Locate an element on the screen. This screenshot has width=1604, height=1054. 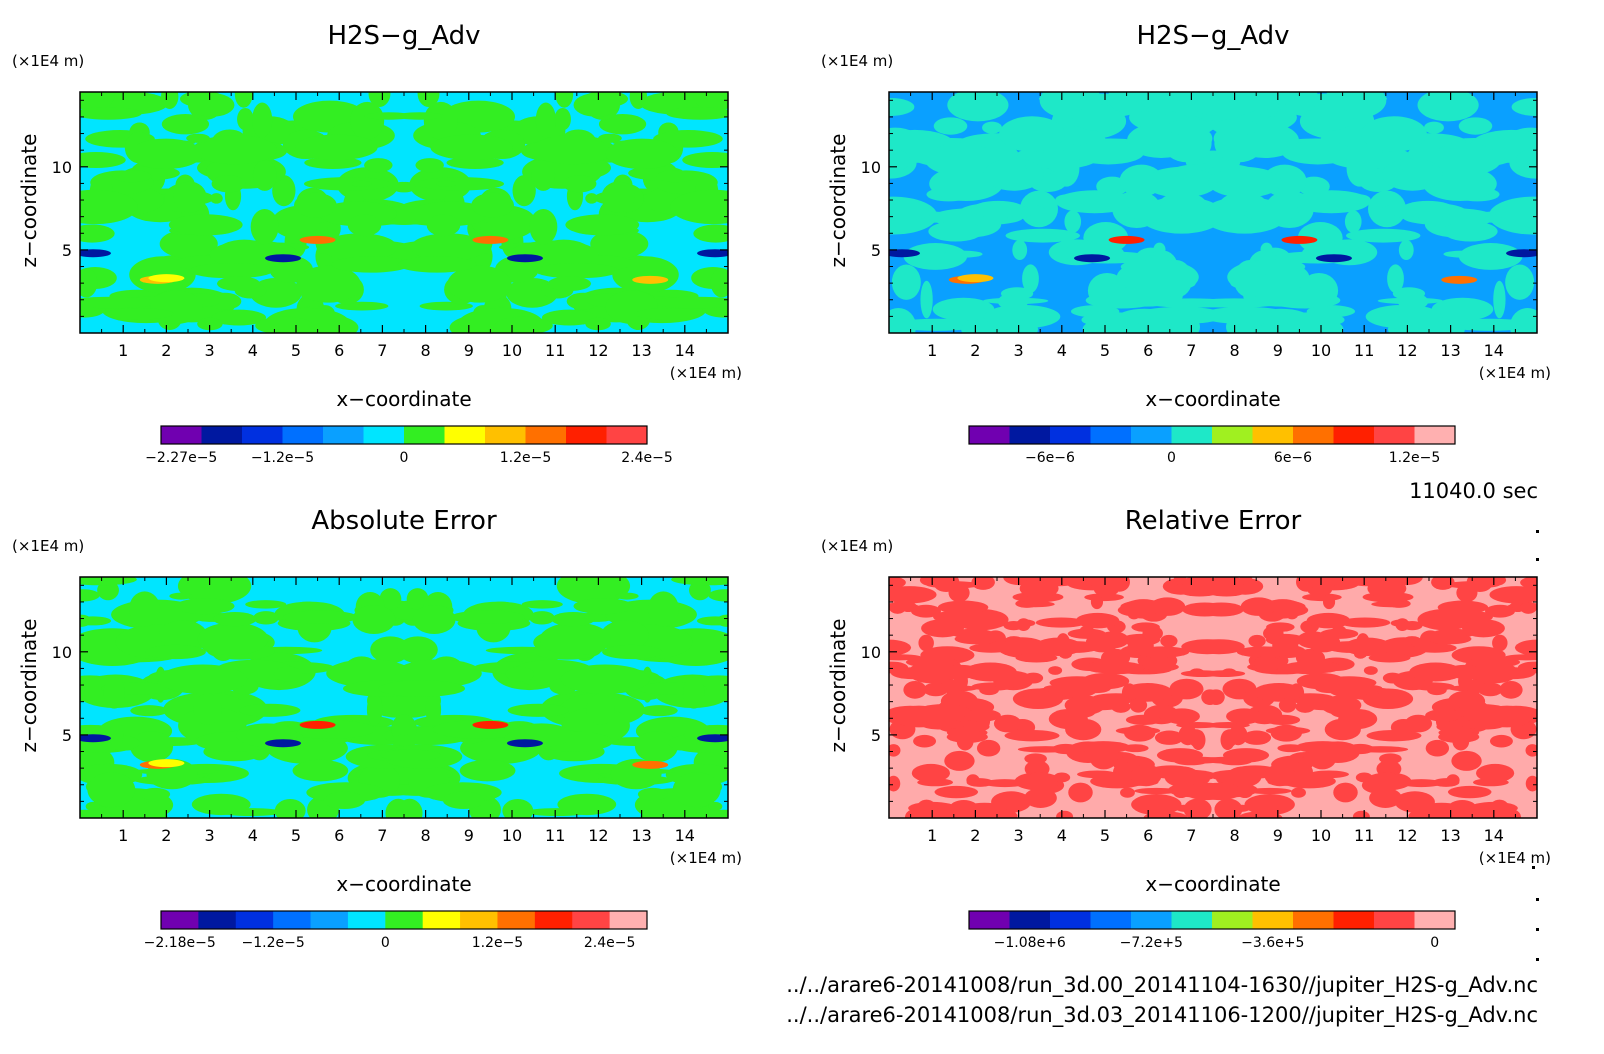
colorbar-label: 1.2e−5 is located at coordinates (498, 943).